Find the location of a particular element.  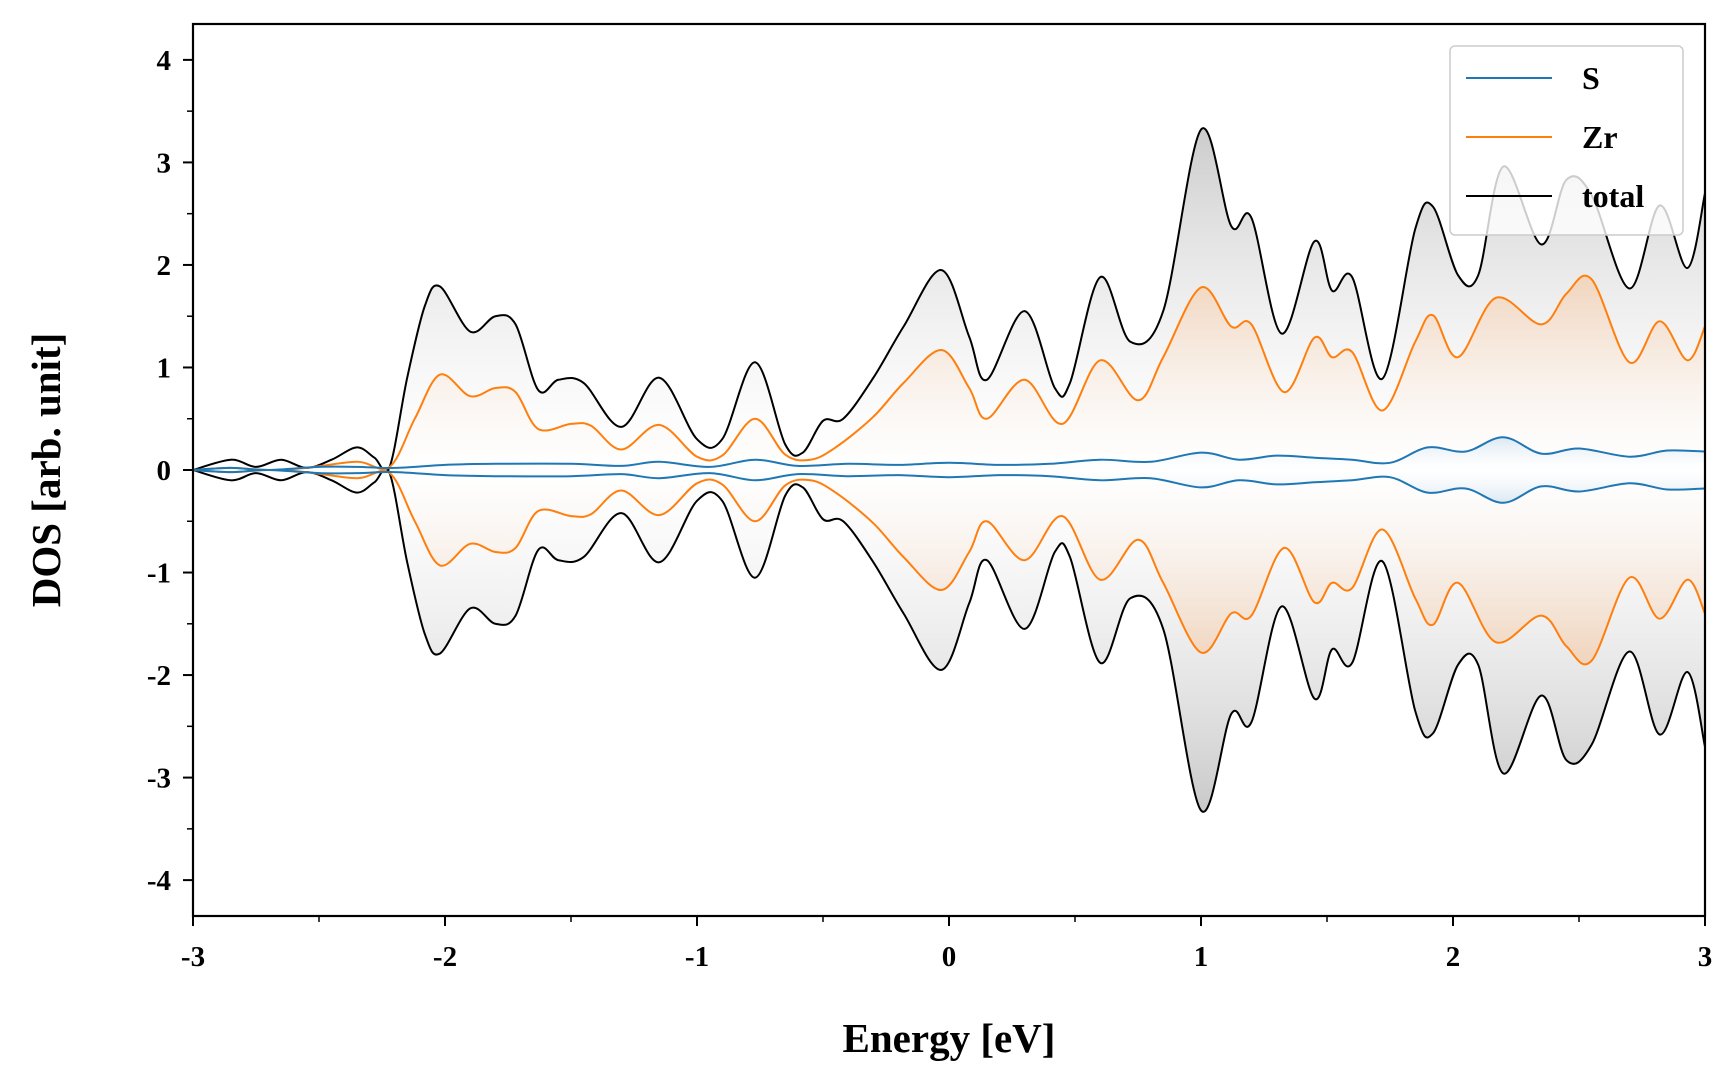

y-tick-label: 1 is located at coordinates (164, 368).